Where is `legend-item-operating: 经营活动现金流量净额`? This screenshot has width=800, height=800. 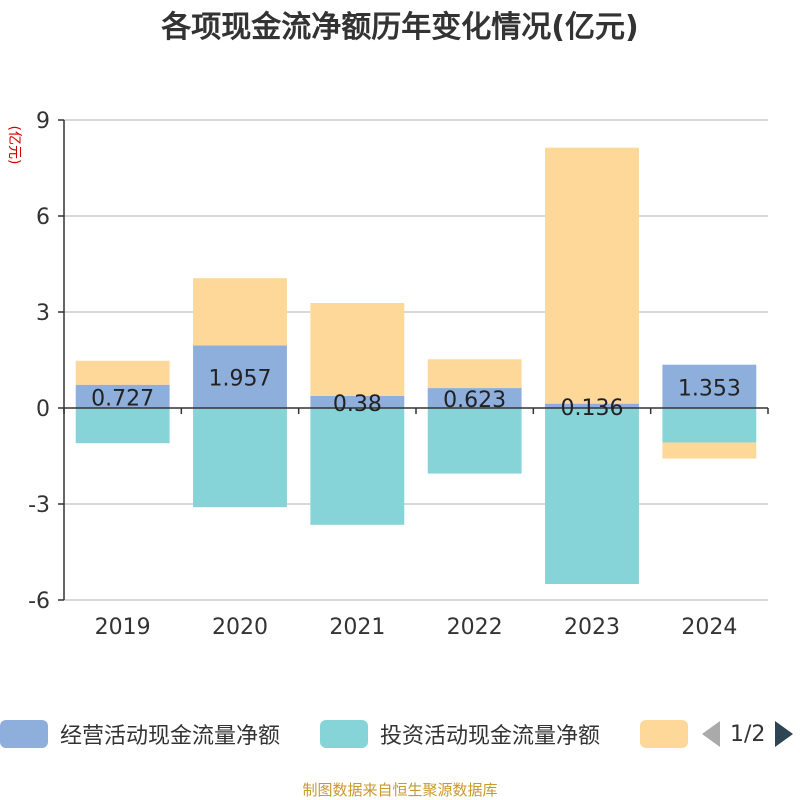
legend-item-operating: 经营活动现金流量净额 is located at coordinates (140, 734).